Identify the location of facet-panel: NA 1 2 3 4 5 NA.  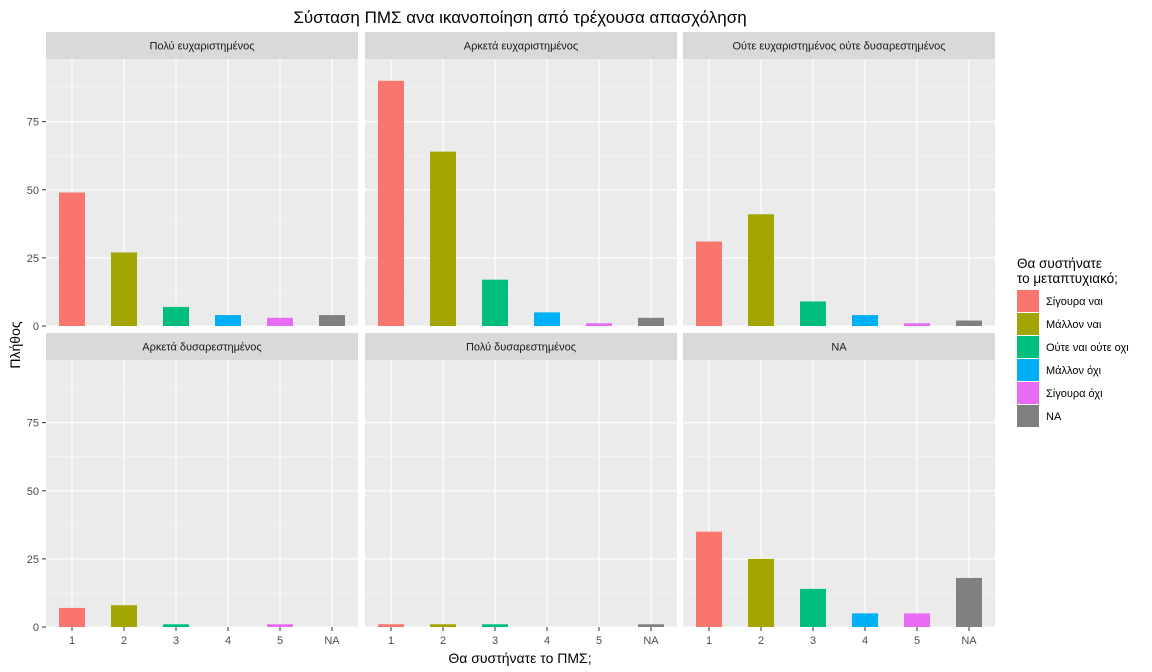
(839, 490).